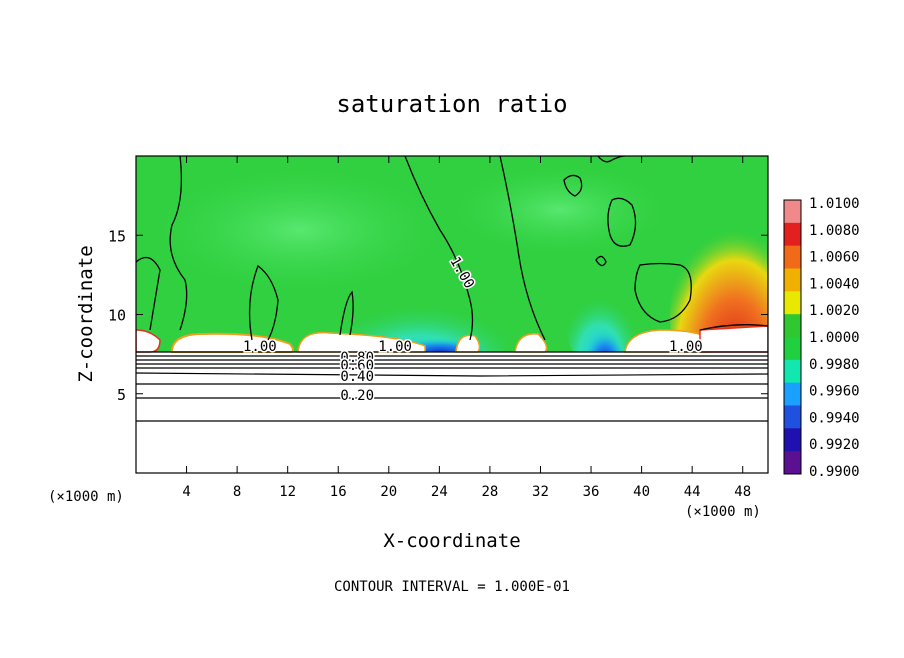 The image size is (904, 658). What do you see at coordinates (117, 316) in the screenshot?
I see `y-tick-label: 10` at bounding box center [117, 316].